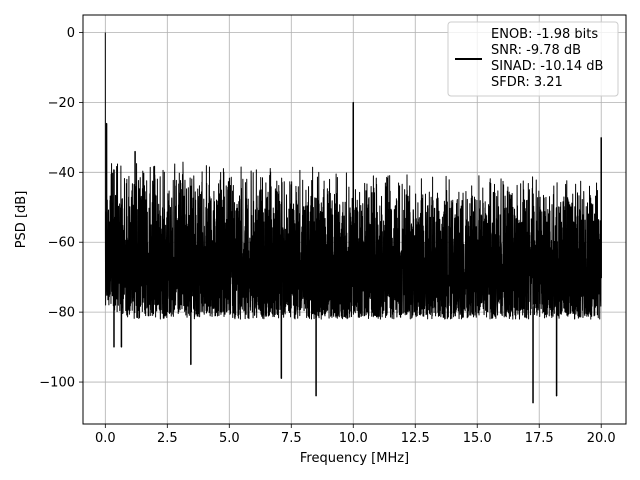 The height and width of the screenshot is (480, 640). Describe the element at coordinates (354, 458) in the screenshot. I see `x-axis-label: Frequency [MHz]` at that location.